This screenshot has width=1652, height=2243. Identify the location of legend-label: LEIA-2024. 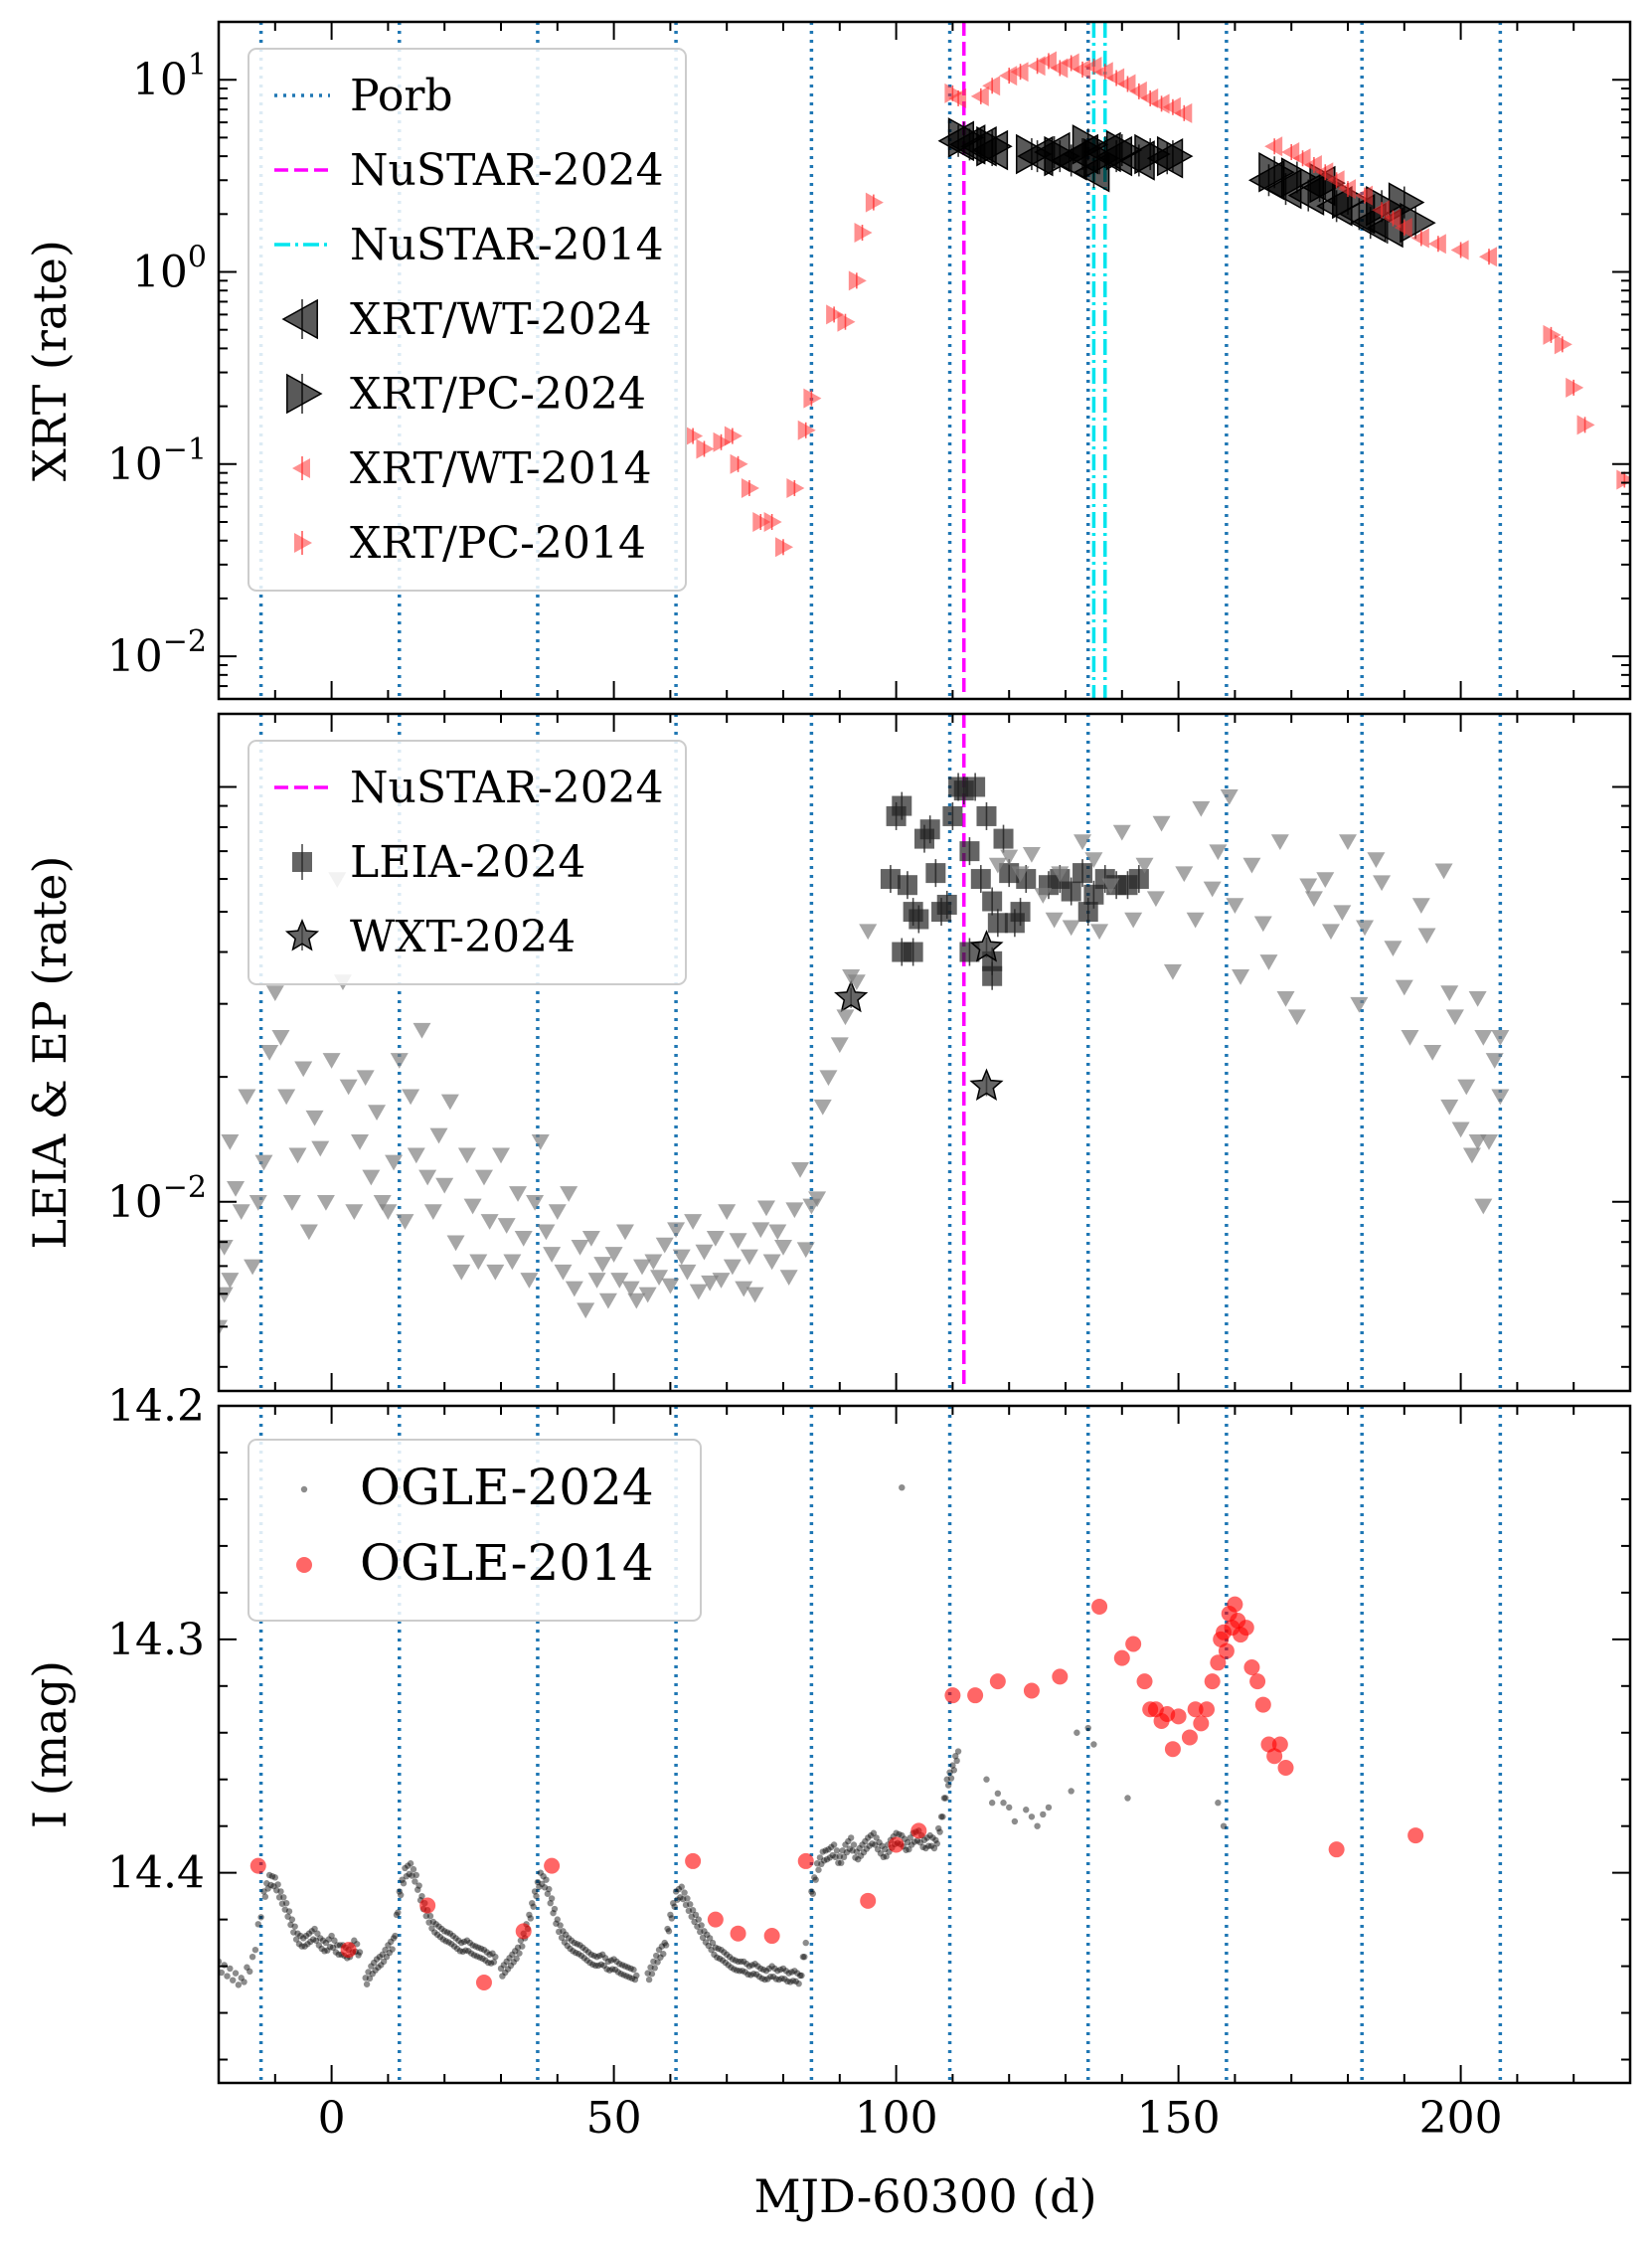
(467, 862).